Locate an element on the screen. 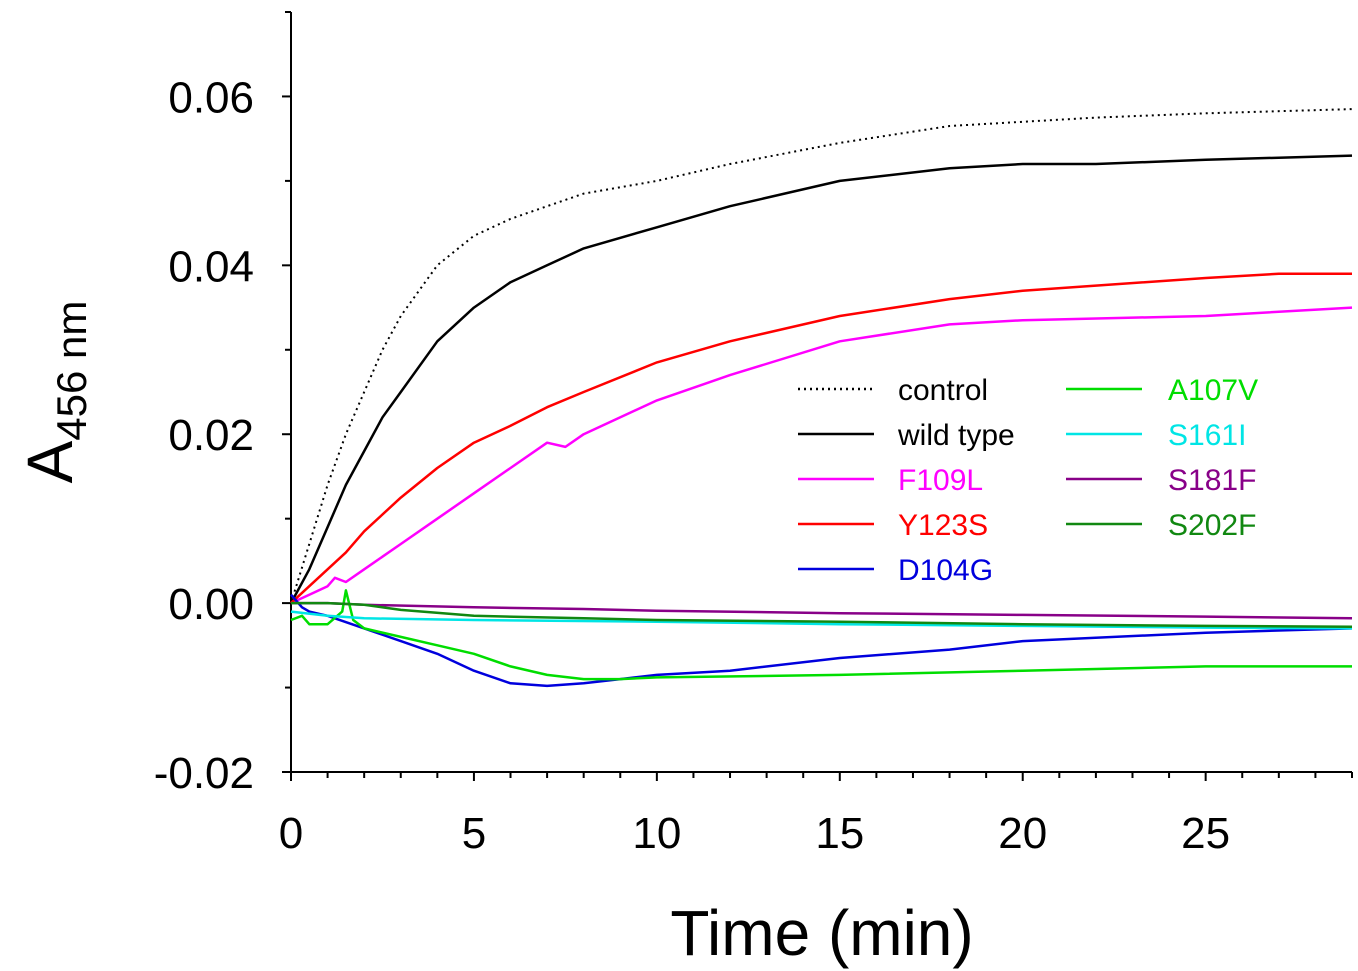 The image size is (1358, 971). x-tick-label: 5 is located at coordinates (474, 833).